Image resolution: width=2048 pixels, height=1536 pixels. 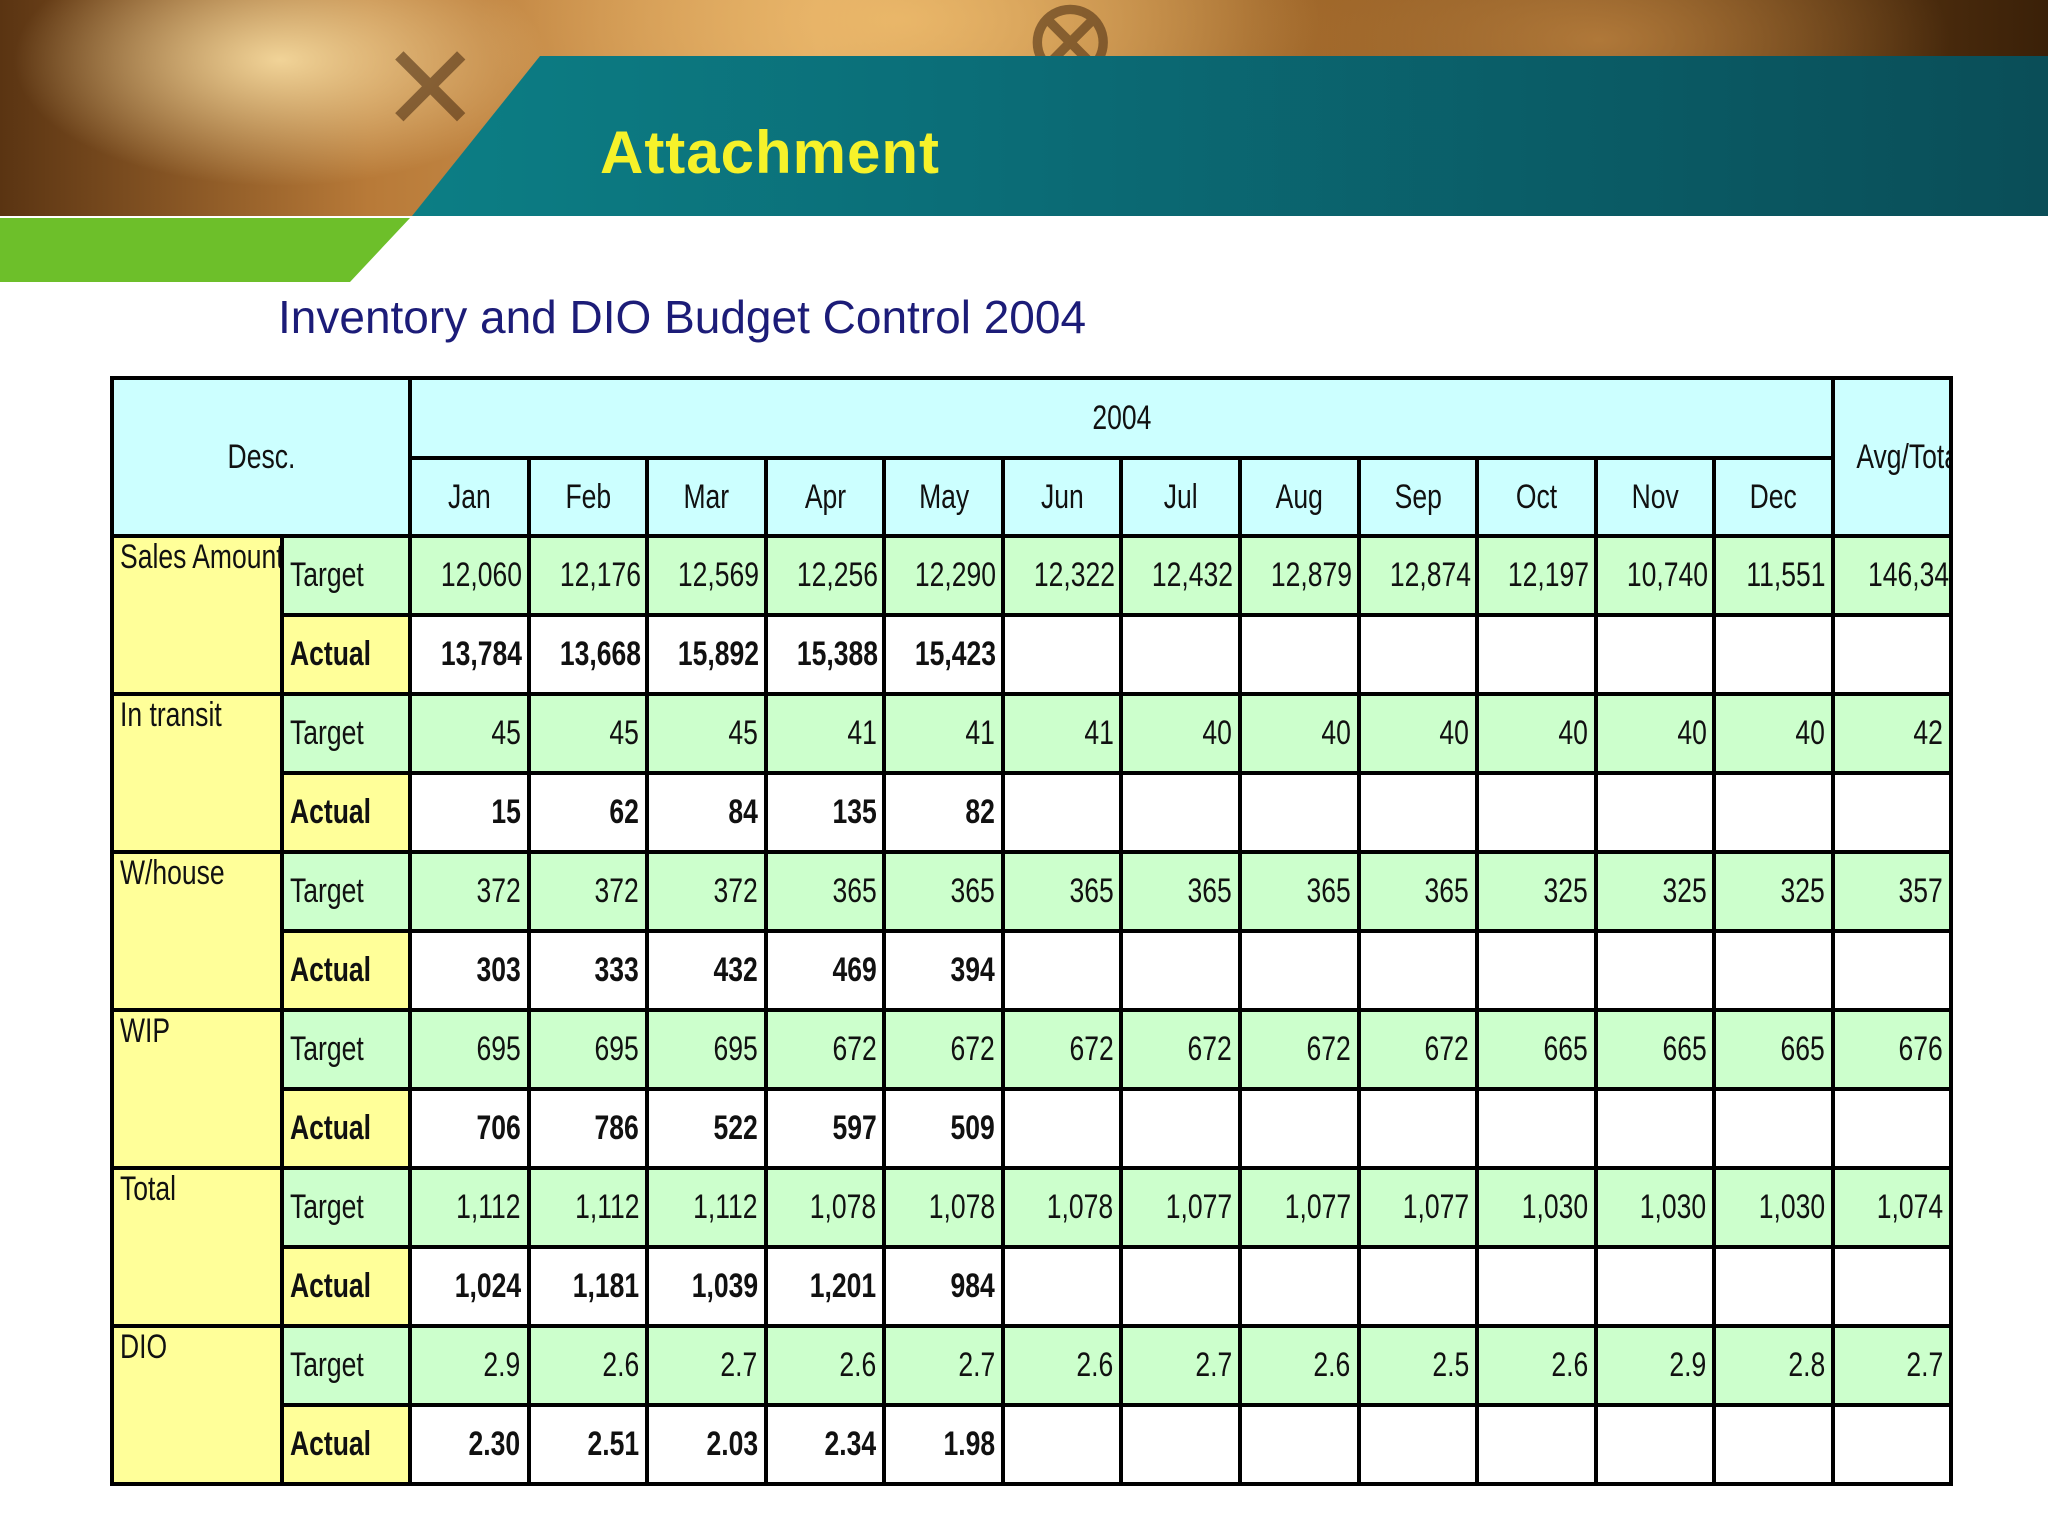 What do you see at coordinates (1655, 575) in the screenshot?
I see `value-cell: 10,740` at bounding box center [1655, 575].